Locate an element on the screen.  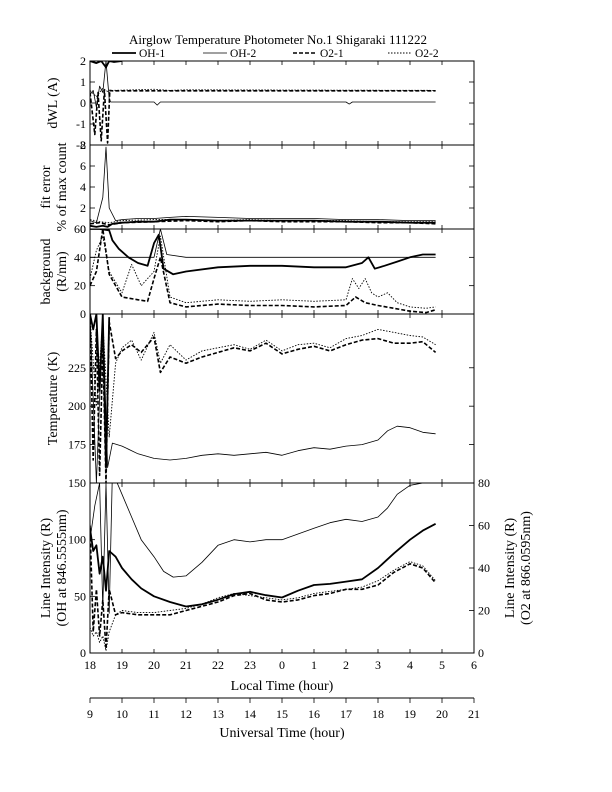
universal-time-tick-label: 21 is located at coordinates (474, 714).